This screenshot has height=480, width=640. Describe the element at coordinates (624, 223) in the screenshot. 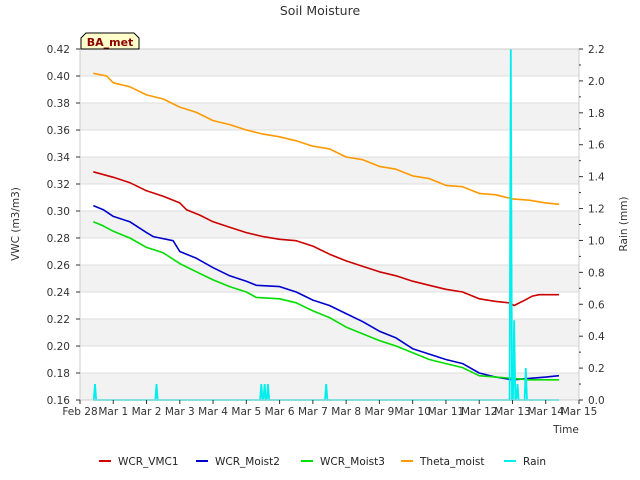

I see `y2-axis-title: Rain (mm)` at that location.